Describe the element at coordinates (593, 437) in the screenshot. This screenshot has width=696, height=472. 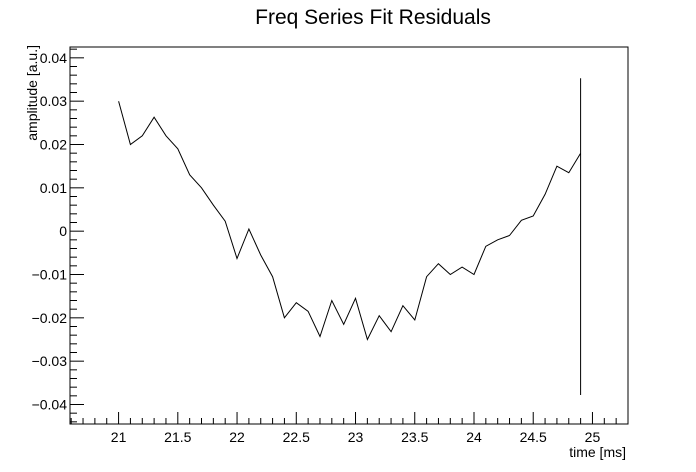
I see `x-tick-label: 25` at that location.